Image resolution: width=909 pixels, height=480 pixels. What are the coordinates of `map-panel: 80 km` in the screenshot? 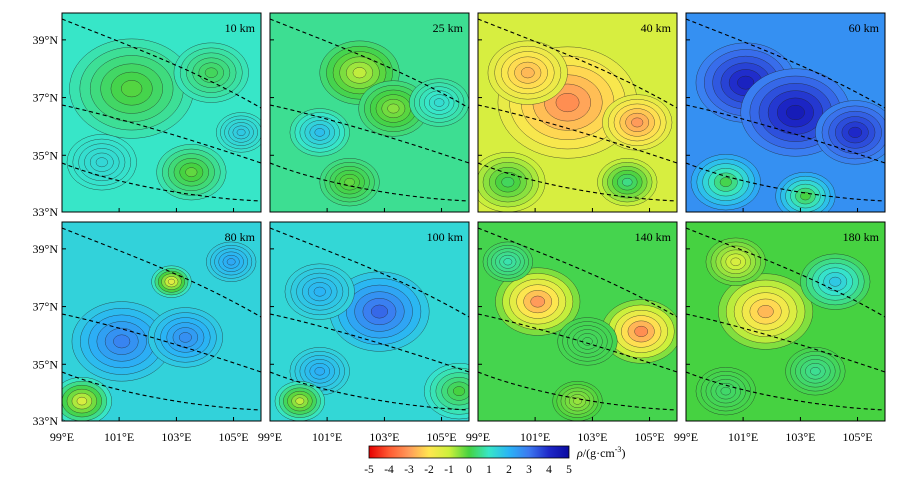 It's located at (161, 321).